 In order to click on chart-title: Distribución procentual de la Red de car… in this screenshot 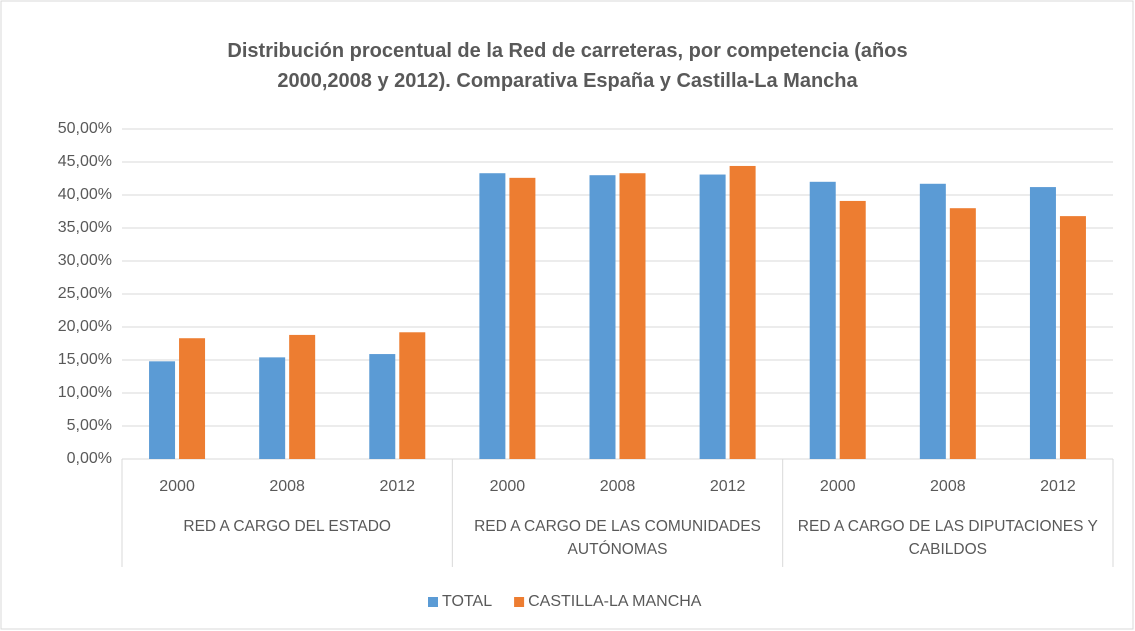, I will do `click(567, 66)`.